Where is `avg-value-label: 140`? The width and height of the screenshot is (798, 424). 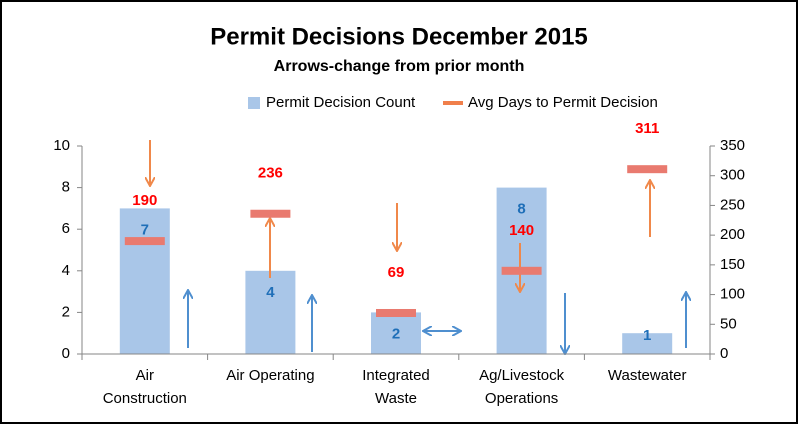
avg-value-label: 140 is located at coordinates (521, 230).